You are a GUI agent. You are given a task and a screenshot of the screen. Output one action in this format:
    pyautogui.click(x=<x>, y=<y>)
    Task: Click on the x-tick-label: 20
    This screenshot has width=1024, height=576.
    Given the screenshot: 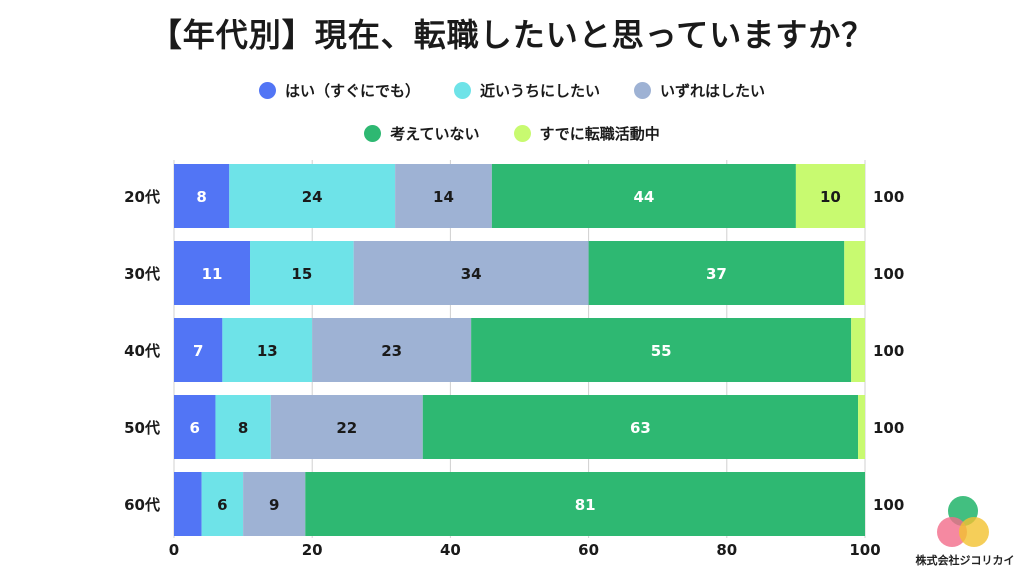 What is the action you would take?
    pyautogui.click(x=312, y=550)
    